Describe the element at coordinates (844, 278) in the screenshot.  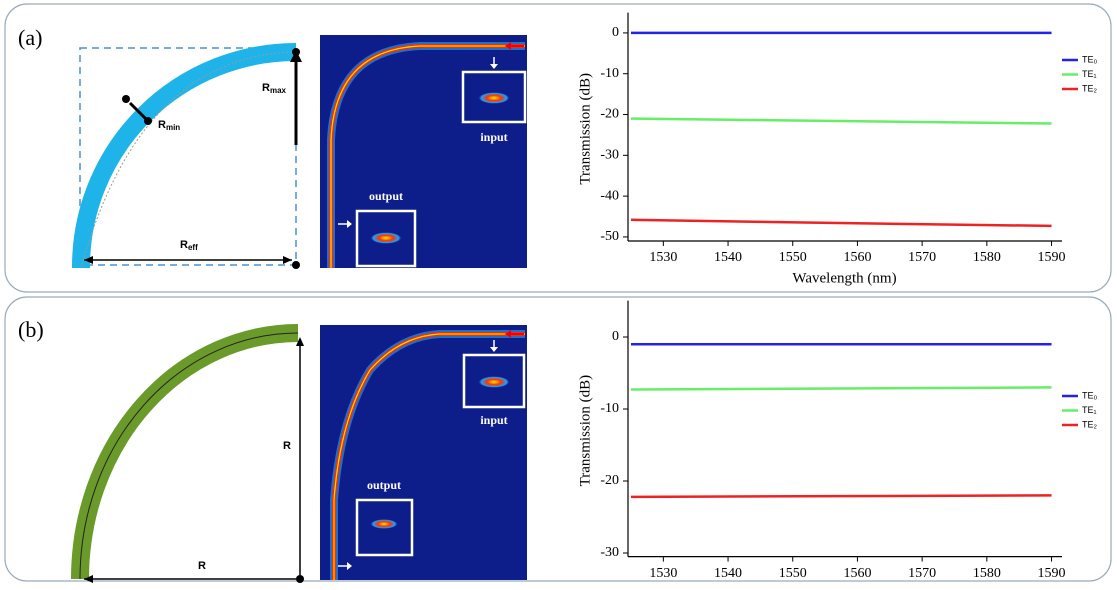
I see `x-axis-label: Wavelength (nm)` at that location.